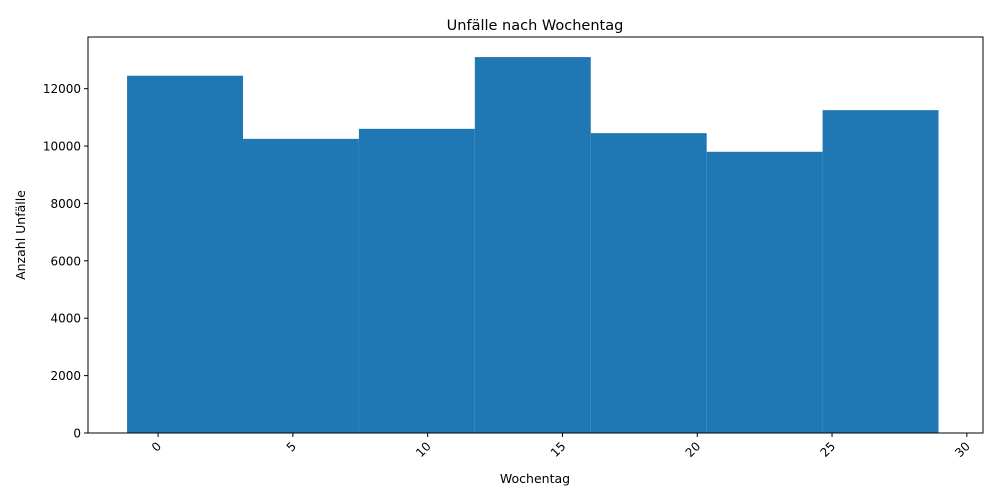  Describe the element at coordinates (535, 26) in the screenshot. I see `chart-title: Unfälle nach Wochentag` at that location.